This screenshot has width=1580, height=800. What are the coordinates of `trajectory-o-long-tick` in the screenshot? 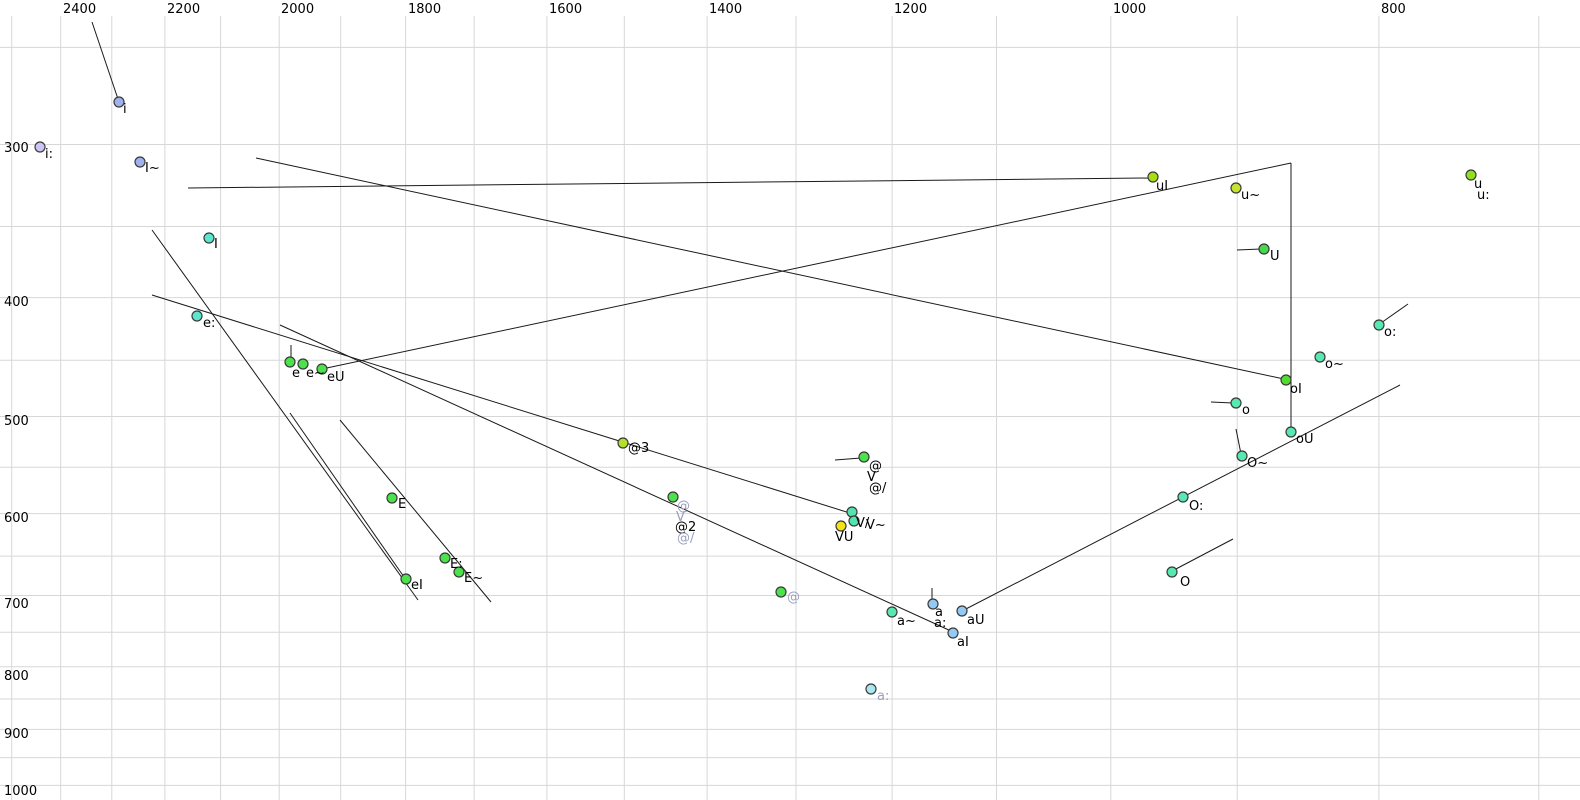 It's located at (1394, 313).